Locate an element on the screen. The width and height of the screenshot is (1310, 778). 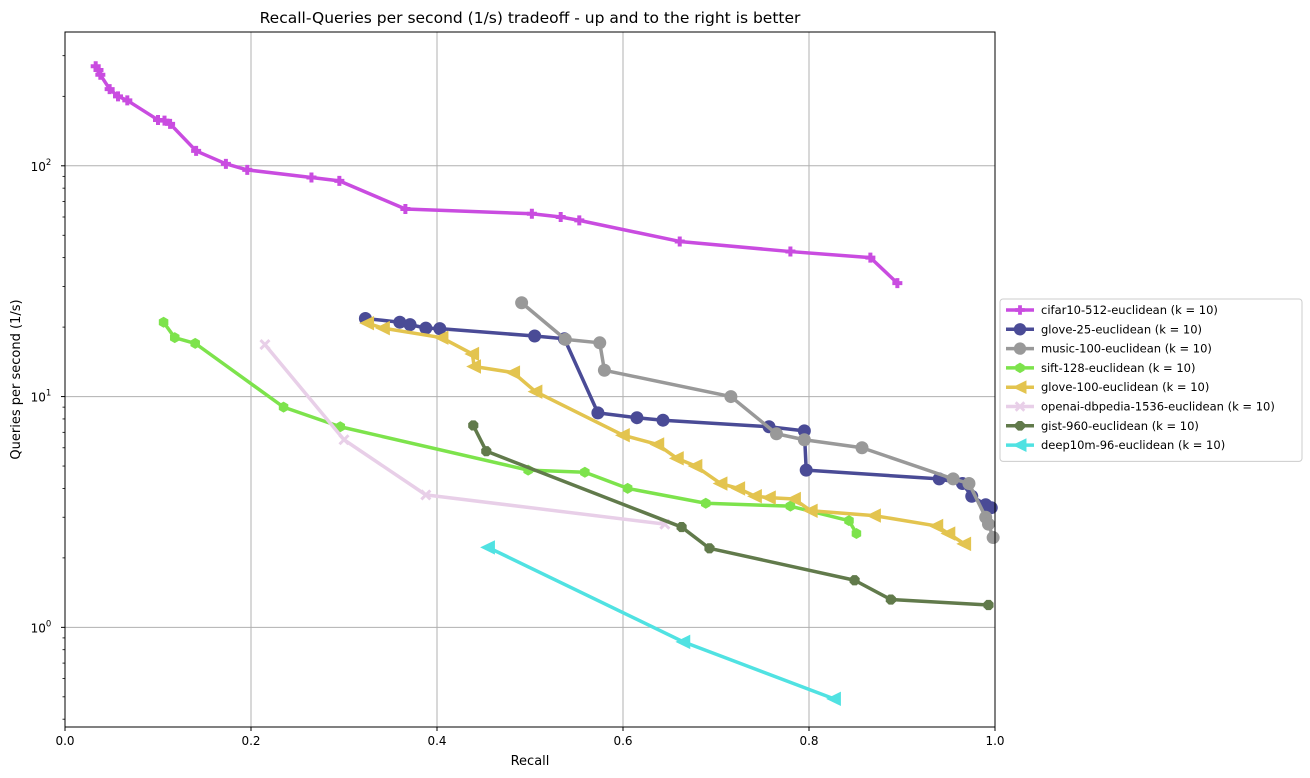
legend-entry: glove-25-euclidean (k = 10) is located at coordinates (1104, 329).